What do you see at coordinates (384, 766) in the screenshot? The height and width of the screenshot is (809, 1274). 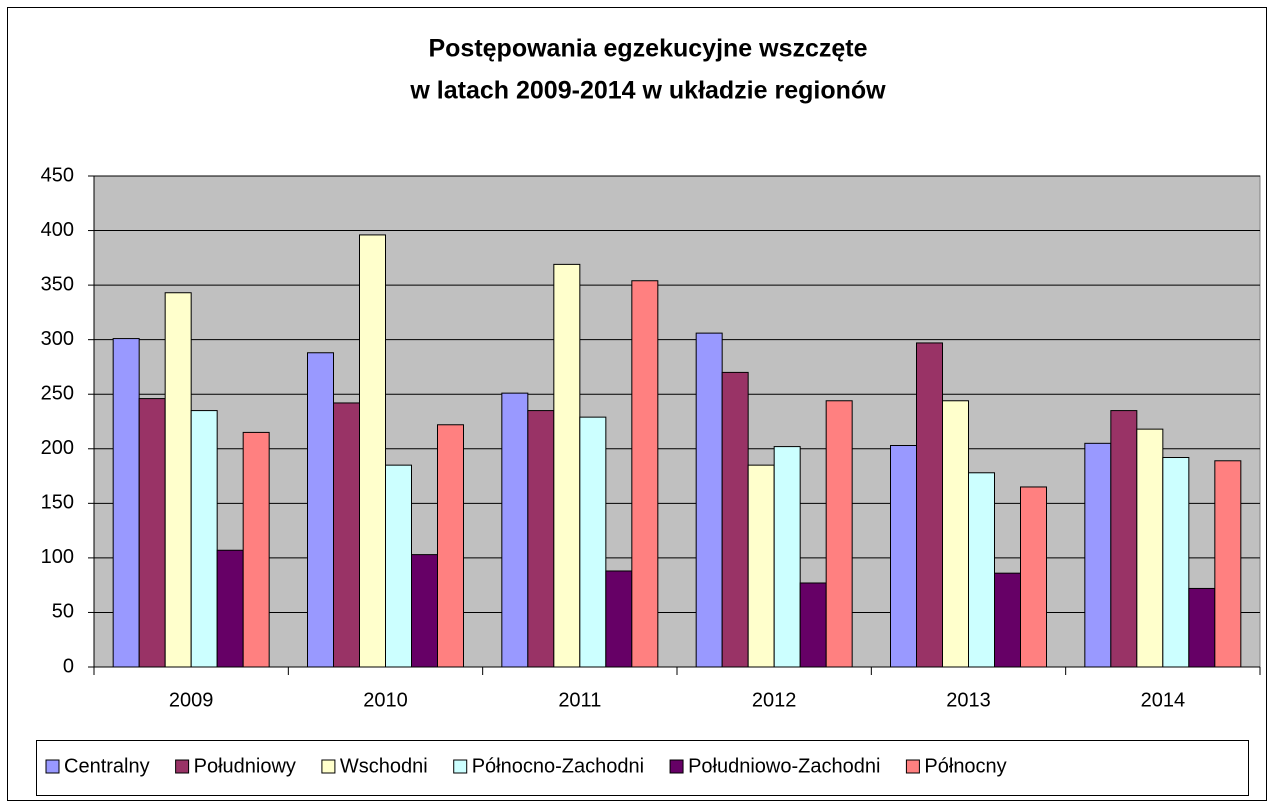 I see `legend-label: Wschodni` at bounding box center [384, 766].